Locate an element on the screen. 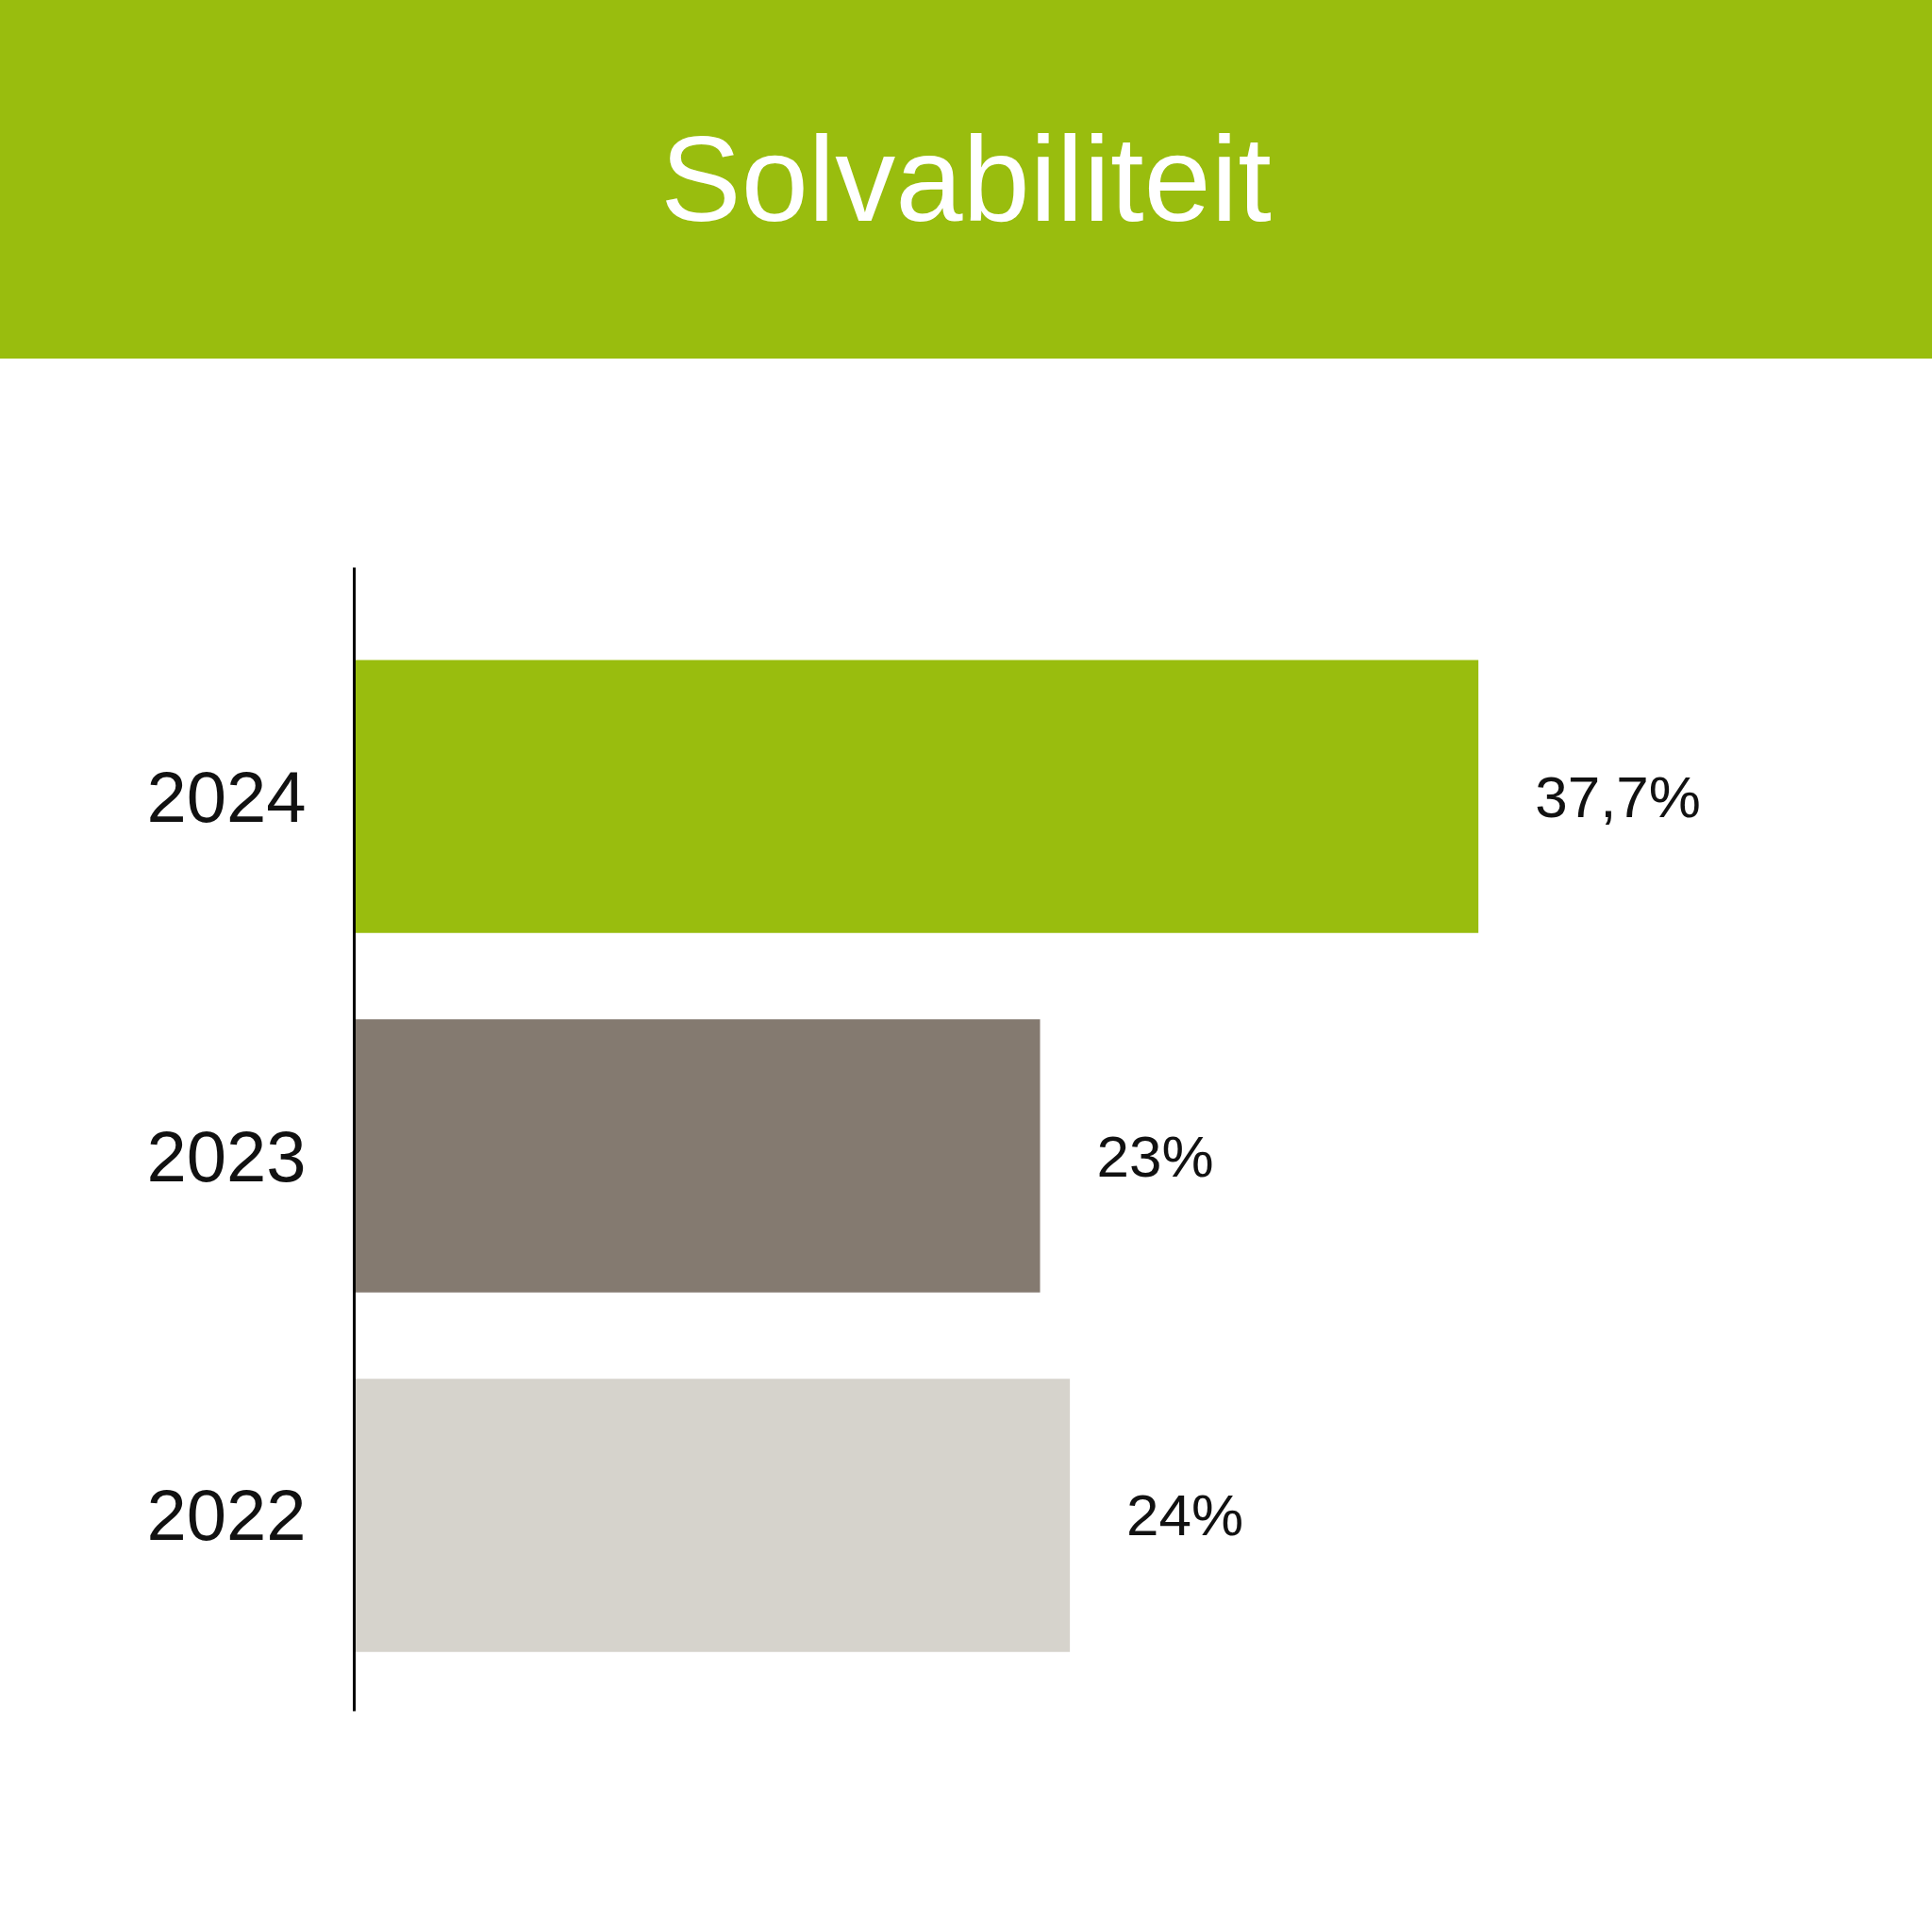 The image size is (1932, 1906). data-label: 23% is located at coordinates (1155, 1156).